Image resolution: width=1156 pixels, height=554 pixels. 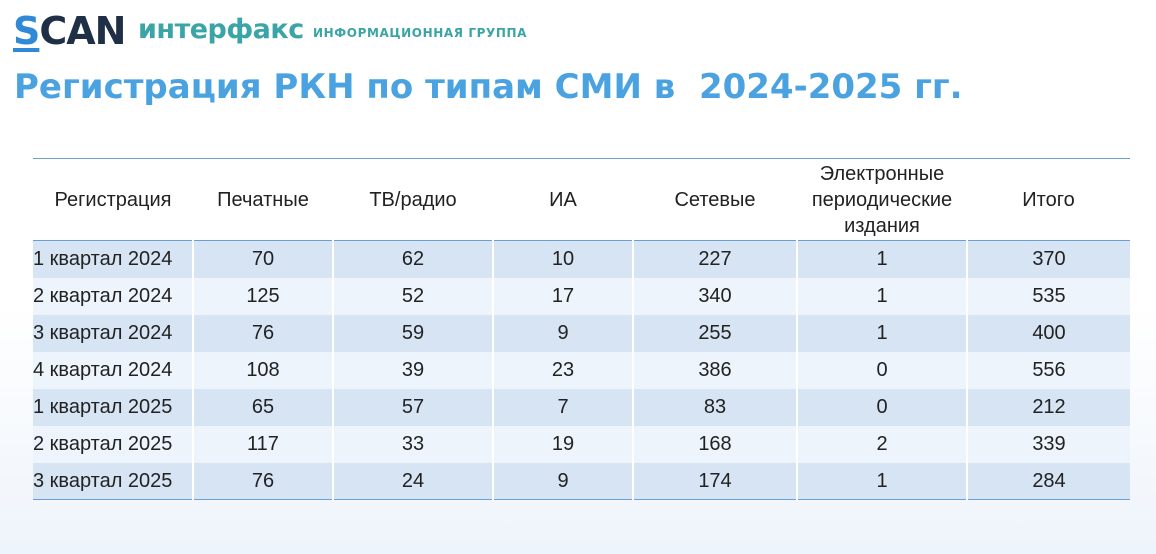 What do you see at coordinates (113, 259) in the screenshot?
I see `row-label: 1 квартал 2024` at bounding box center [113, 259].